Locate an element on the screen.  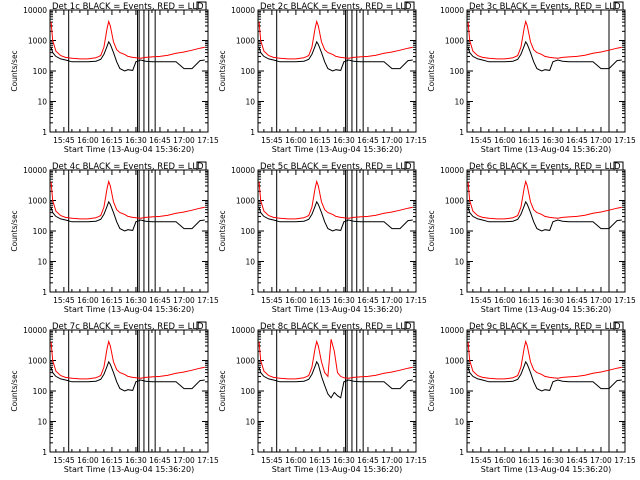
panel-title: Det 2c BLACK = Events, RED = LLD is located at coordinates (336, 7).